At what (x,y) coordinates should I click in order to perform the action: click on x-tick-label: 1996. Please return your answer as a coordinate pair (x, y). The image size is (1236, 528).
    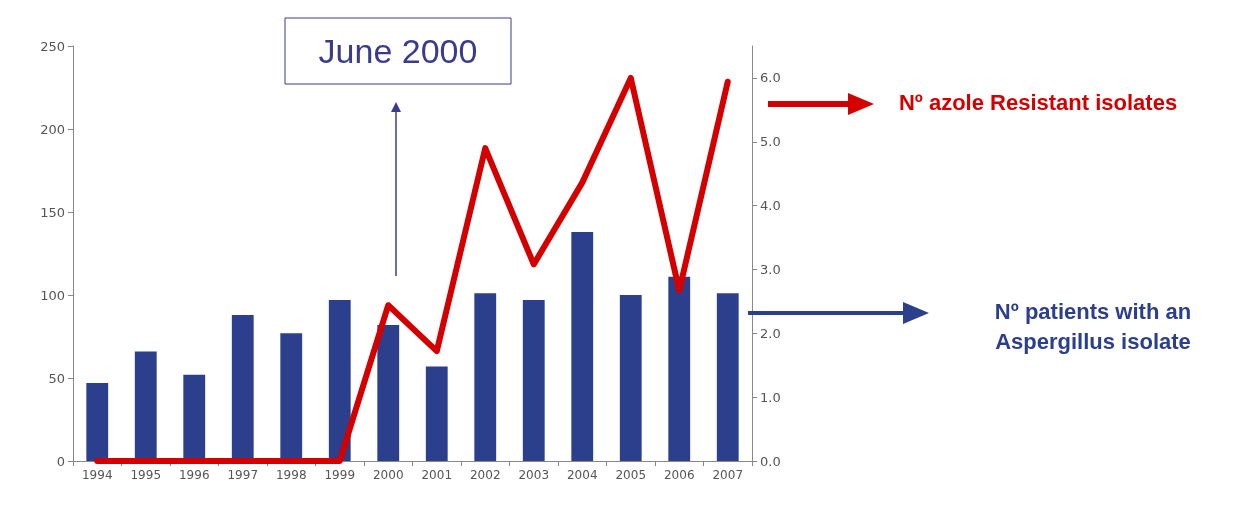
    Looking at the image, I should click on (194, 475).